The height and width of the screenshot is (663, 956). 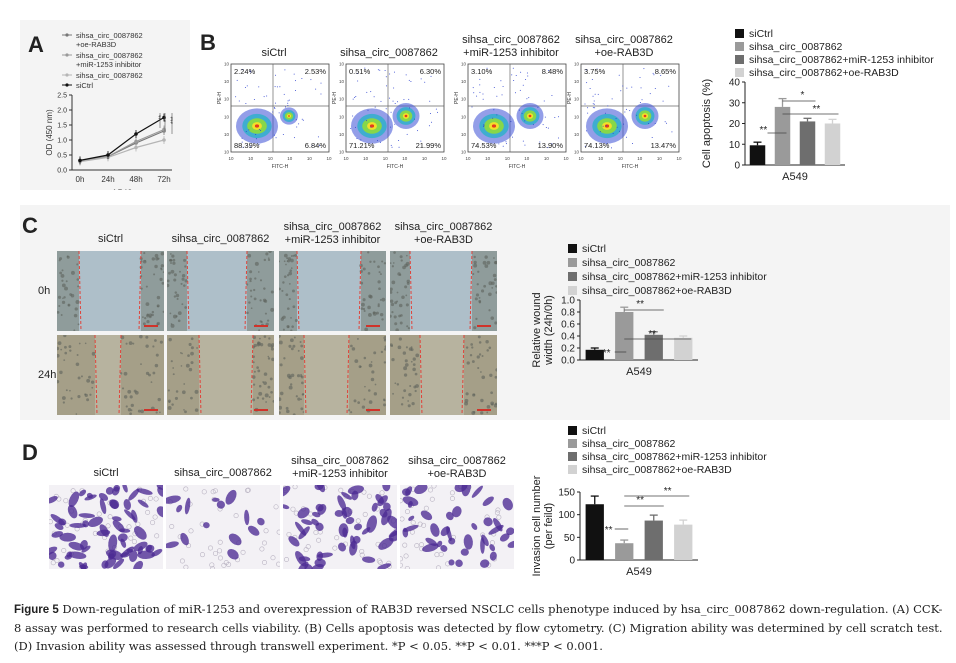 What do you see at coordinates (110, 239) in the screenshot?
I see `scratch-column-title: siCtrl` at bounding box center [110, 239].